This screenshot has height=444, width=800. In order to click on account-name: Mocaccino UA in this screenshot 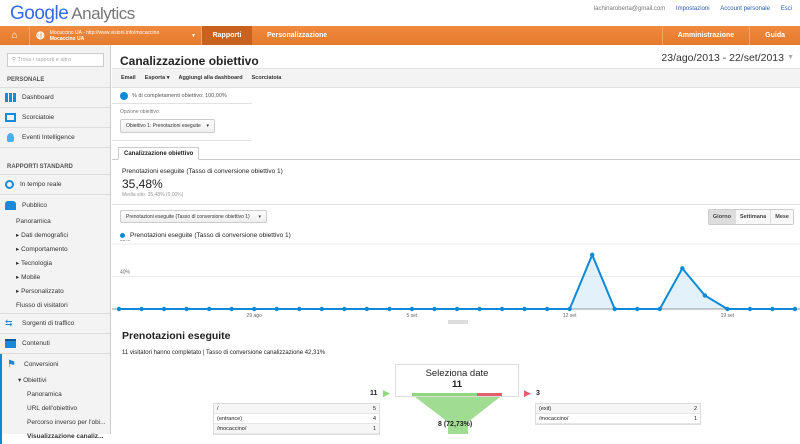, I will do `click(67, 38)`.